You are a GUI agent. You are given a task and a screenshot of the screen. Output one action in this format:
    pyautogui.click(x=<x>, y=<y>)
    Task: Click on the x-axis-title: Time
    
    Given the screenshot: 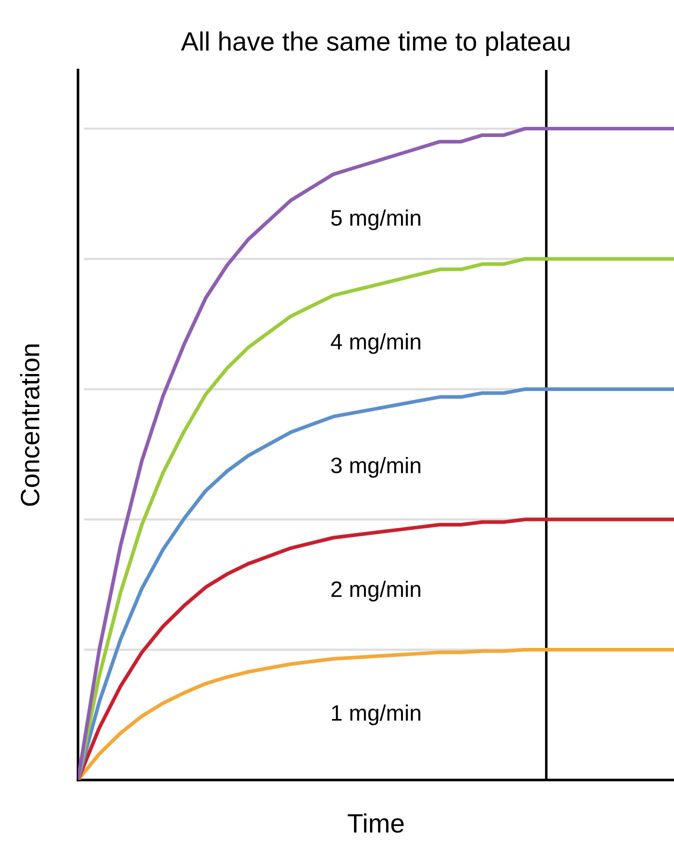 What is the action you would take?
    pyautogui.click(x=376, y=823)
    